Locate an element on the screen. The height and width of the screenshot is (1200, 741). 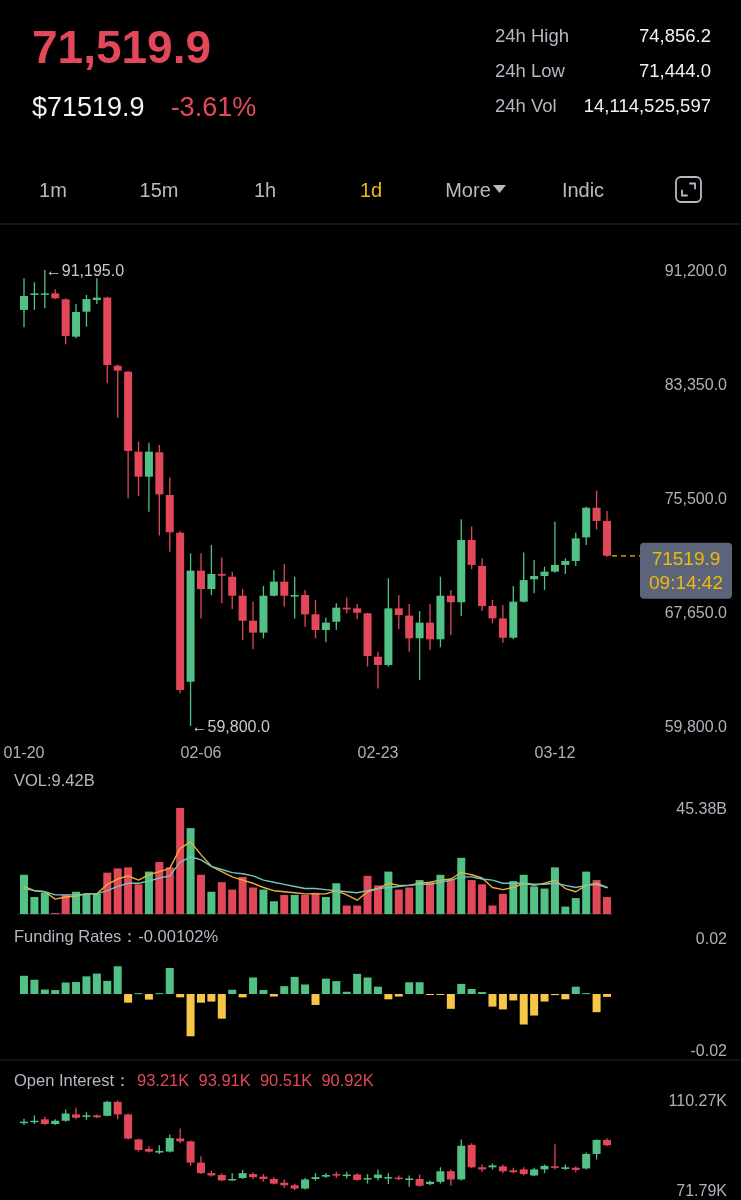
y-tick-label: 71.79K is located at coordinates (702, 1190).